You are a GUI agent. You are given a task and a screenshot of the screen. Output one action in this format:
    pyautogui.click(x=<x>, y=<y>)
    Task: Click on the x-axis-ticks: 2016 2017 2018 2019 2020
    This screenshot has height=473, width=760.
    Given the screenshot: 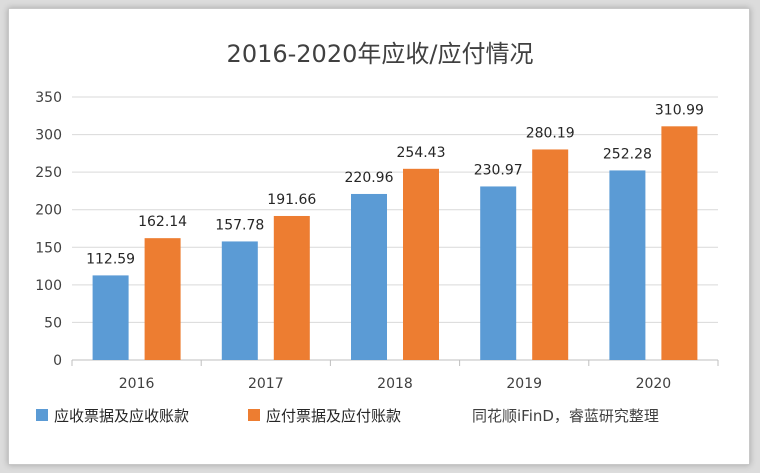 What is the action you would take?
    pyautogui.click(x=395, y=376)
    